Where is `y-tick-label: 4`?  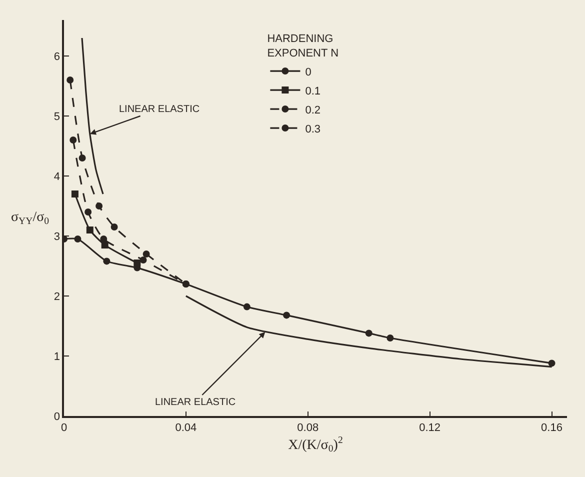
y-tick-label: 4 is located at coordinates (57, 176).